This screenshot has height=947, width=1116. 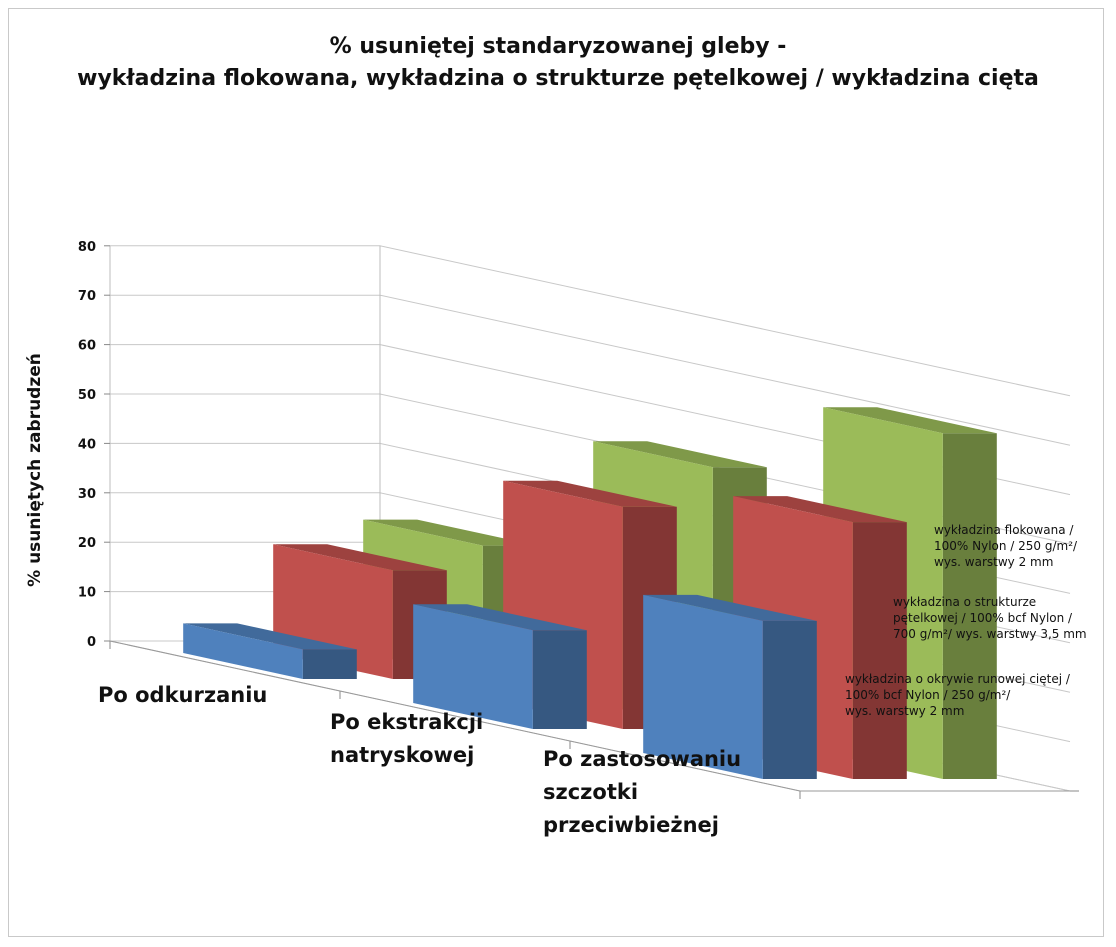 What do you see at coordinates (928, 695) in the screenshot?
I see `series-label: 100% bcf Nylon / 250 g/m²/` at bounding box center [928, 695].